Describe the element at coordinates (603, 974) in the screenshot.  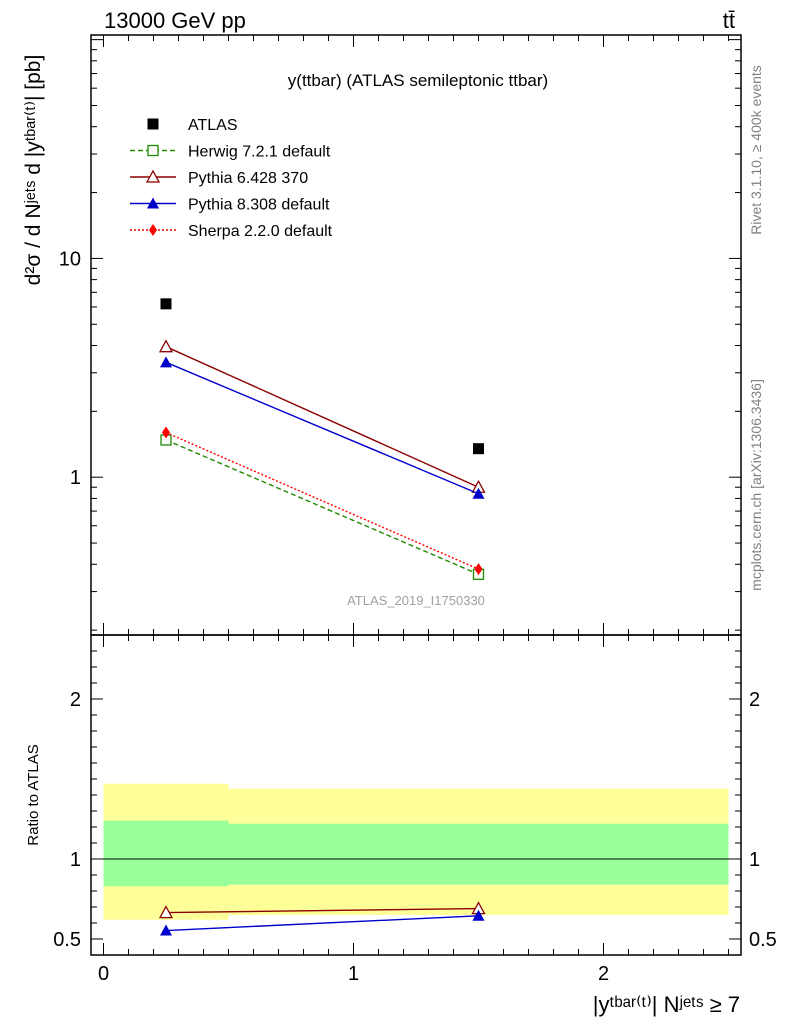
I see `x-tick-label: 2` at that location.